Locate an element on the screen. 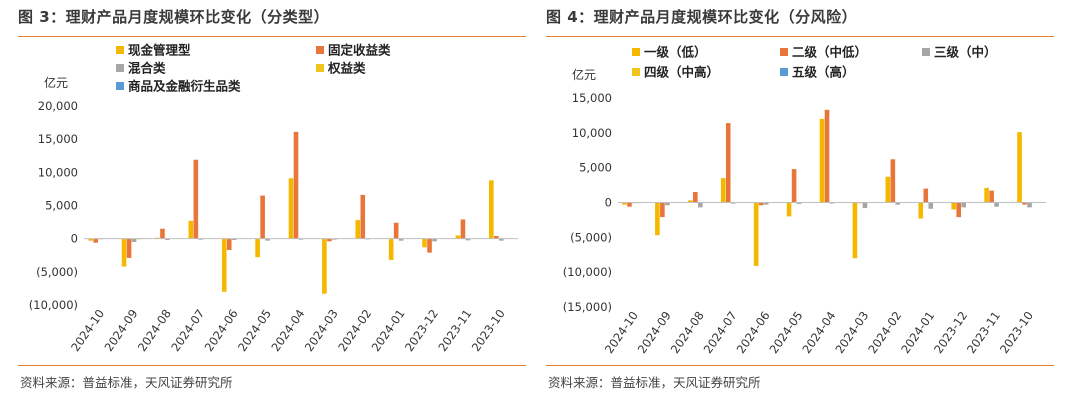 Image resolution: width=1080 pixels, height=409 pixels. legend-label: 四级（中高） is located at coordinates (681, 72).